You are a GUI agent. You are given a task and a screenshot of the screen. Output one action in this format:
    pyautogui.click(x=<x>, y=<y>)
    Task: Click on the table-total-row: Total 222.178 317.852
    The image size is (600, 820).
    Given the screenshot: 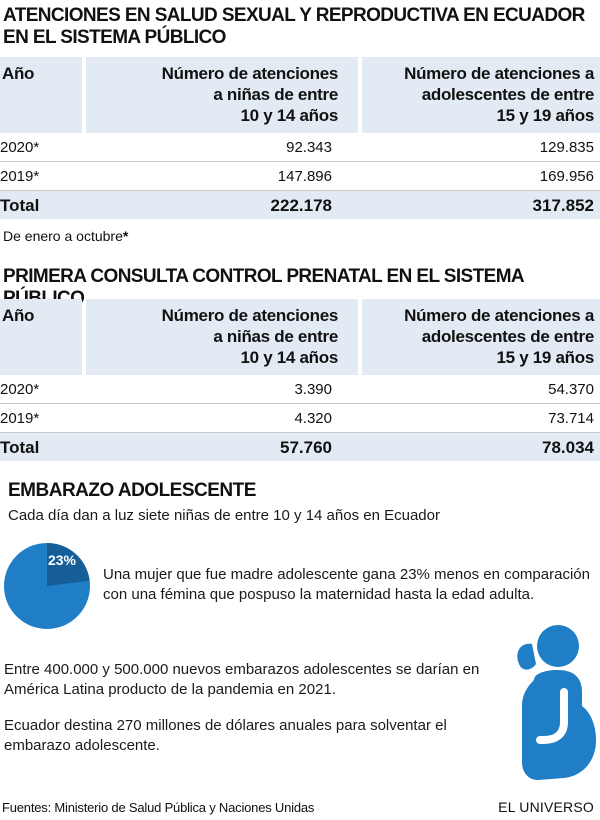 What is the action you would take?
    pyautogui.click(x=300, y=205)
    